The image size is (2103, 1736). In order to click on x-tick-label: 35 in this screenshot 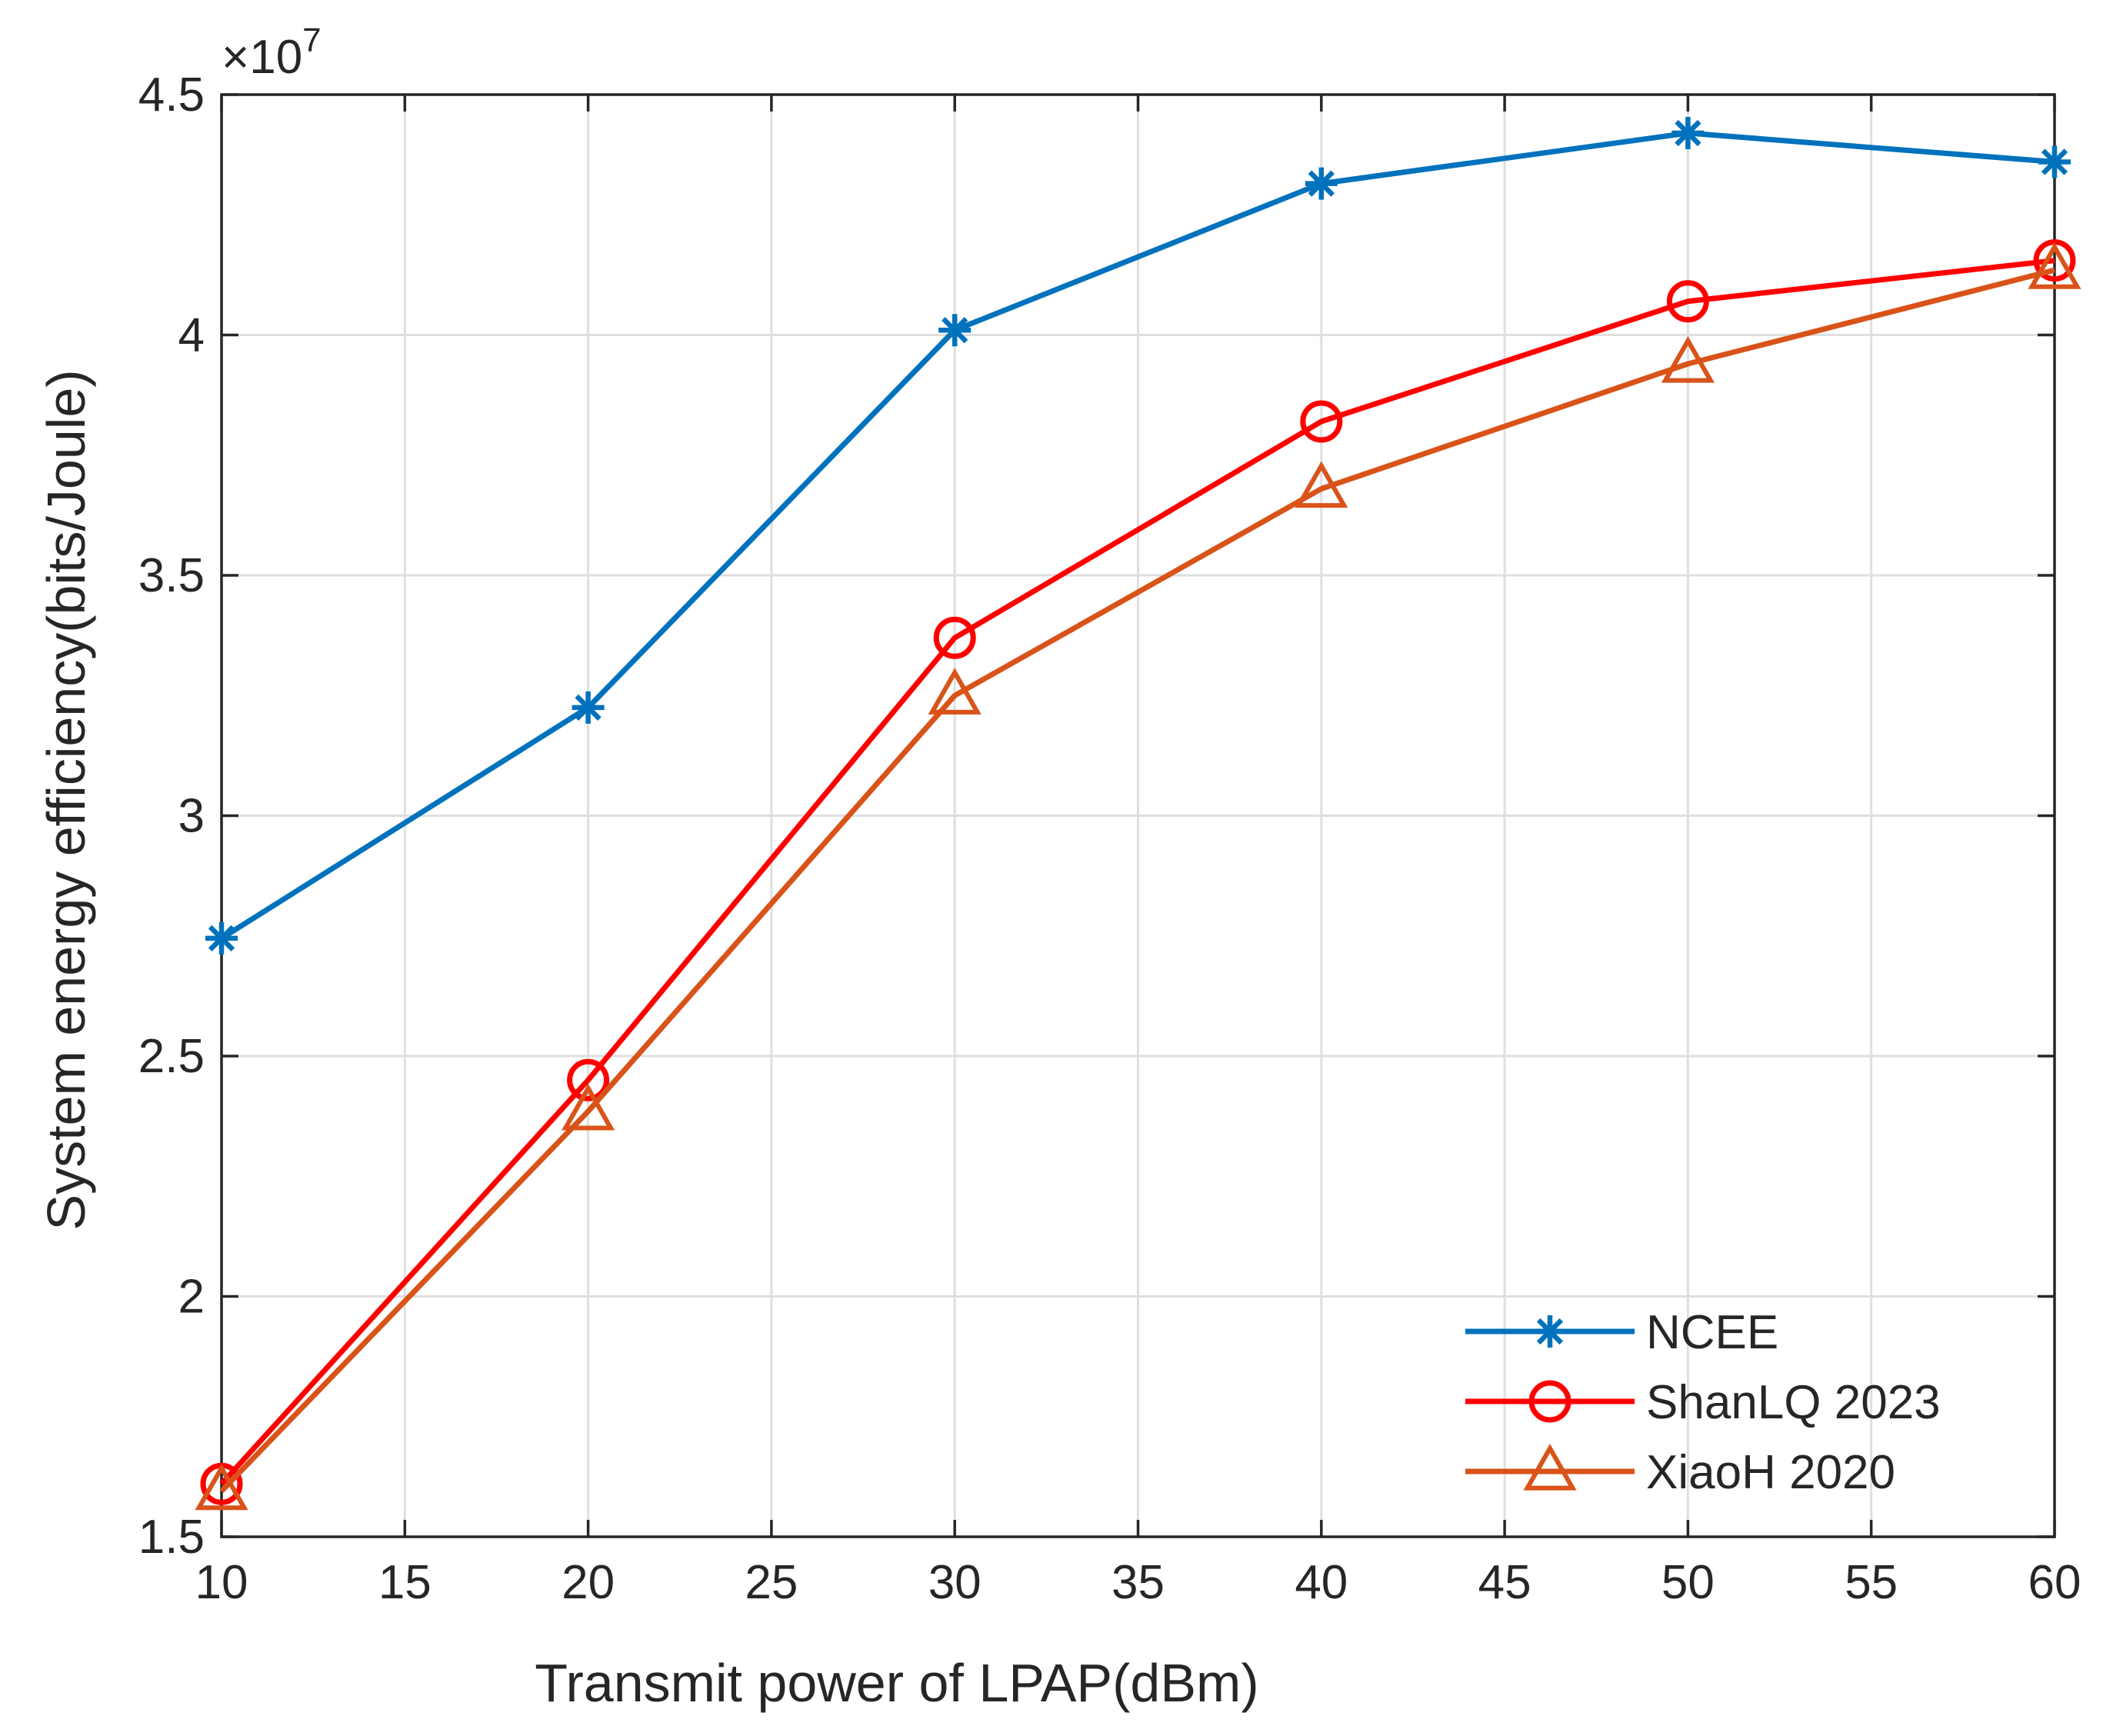, I will do `click(1138, 1582)`.